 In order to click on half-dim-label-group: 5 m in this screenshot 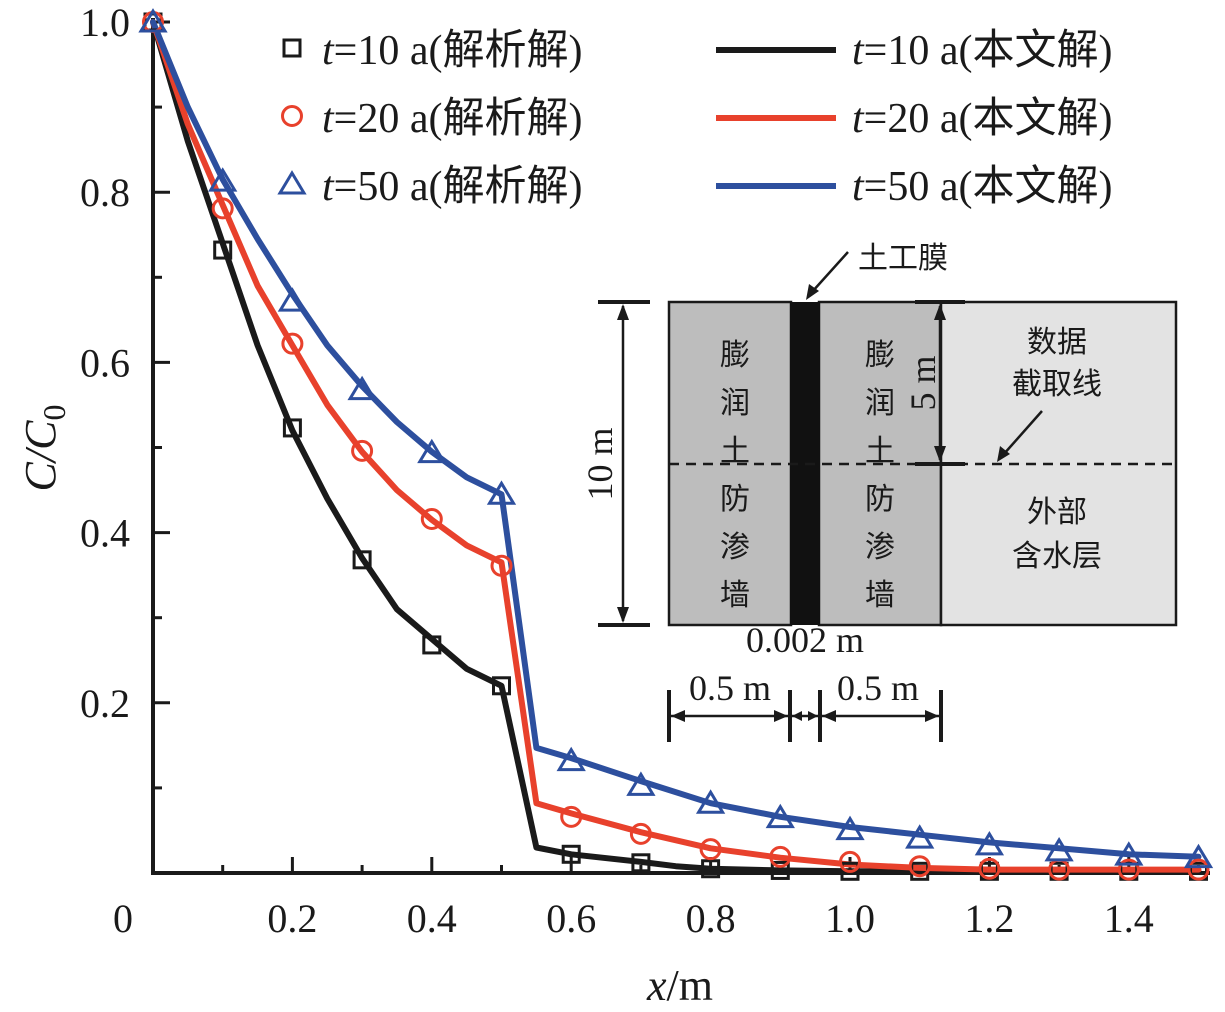, I will do `click(923, 382)`.